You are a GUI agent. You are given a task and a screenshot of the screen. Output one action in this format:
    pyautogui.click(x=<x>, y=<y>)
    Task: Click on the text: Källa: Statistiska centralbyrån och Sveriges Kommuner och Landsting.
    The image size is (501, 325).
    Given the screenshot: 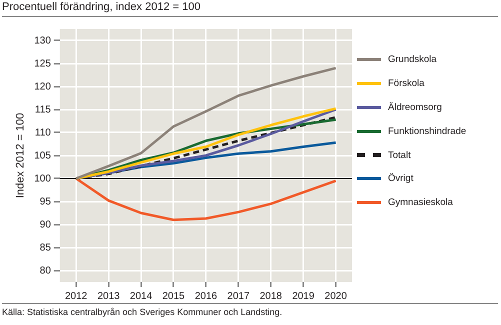 What is the action you would take?
    pyautogui.click(x=250, y=310)
    